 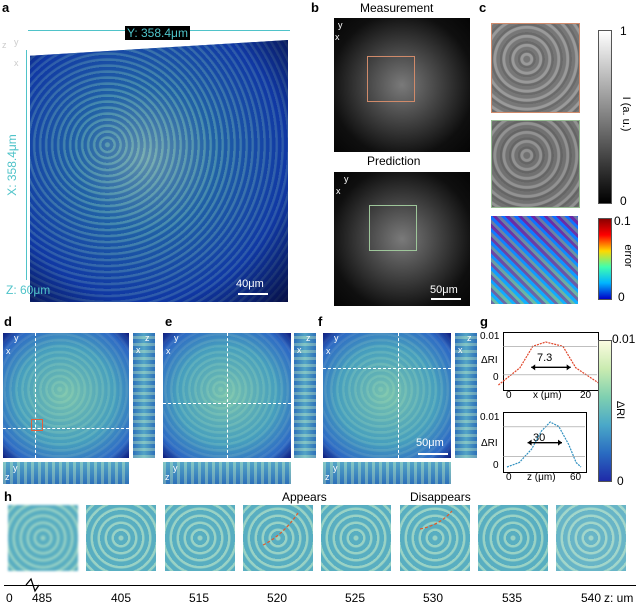 I want to click on panel-d-label: d, so click(x=8, y=321).